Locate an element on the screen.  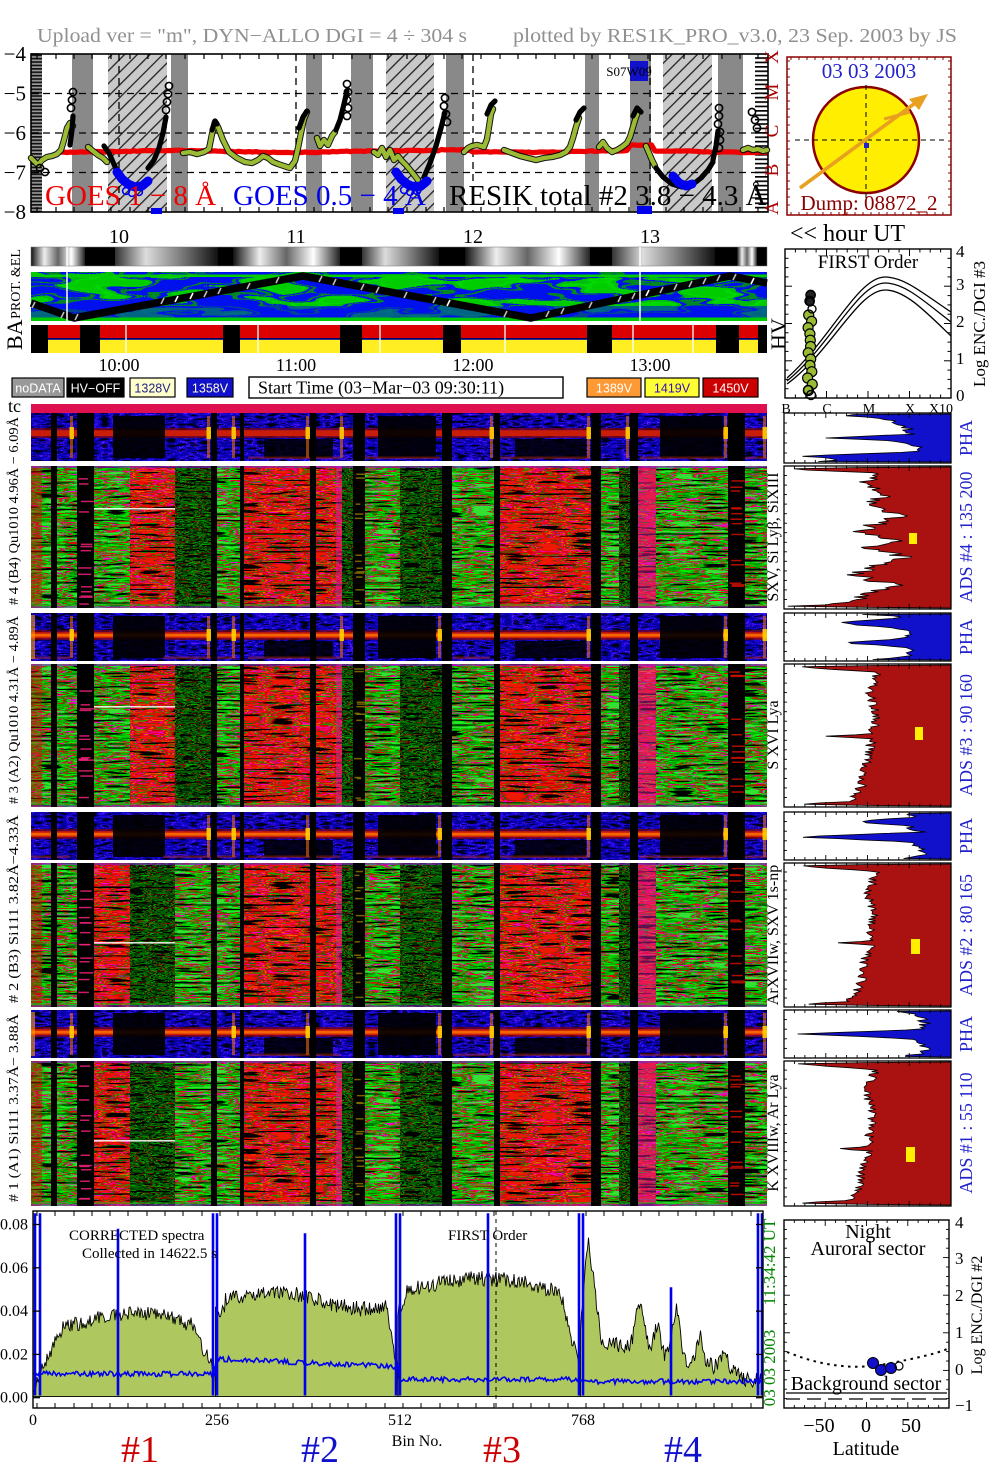
svg-text: 1419V is located at coordinates (672, 389).